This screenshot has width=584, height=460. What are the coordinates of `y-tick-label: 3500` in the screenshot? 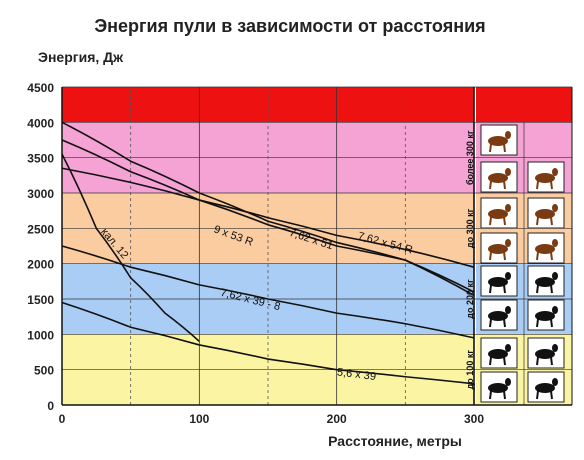 It's located at (40, 159).